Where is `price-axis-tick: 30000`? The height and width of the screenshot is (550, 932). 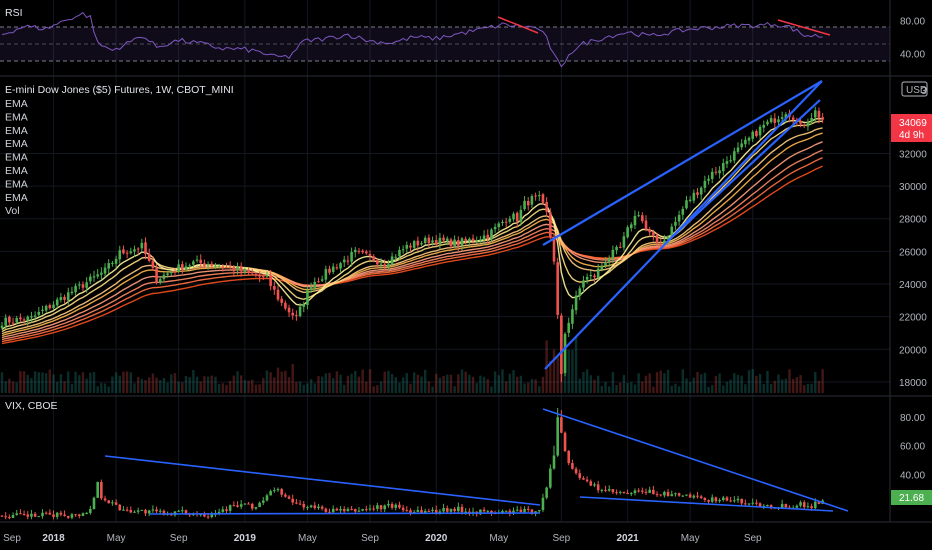 price-axis-tick: 30000 is located at coordinates (913, 187).